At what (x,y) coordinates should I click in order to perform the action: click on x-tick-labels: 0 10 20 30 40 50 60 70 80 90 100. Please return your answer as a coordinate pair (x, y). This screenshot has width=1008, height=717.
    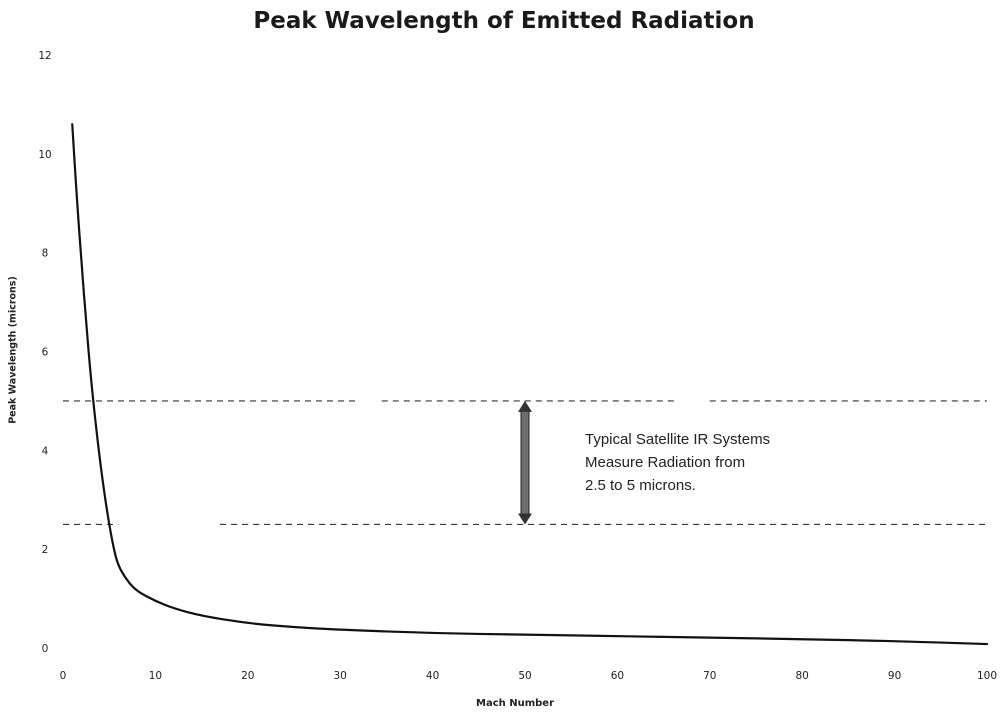
    Looking at the image, I should click on (528, 676).